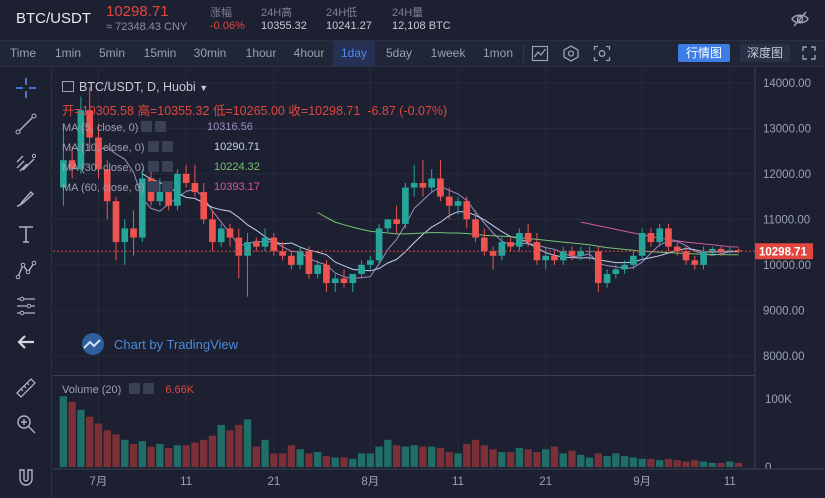 This screenshot has width=825, height=498. I want to click on symbol-title: BTC/USDT, D, Huobi, so click(137, 87).